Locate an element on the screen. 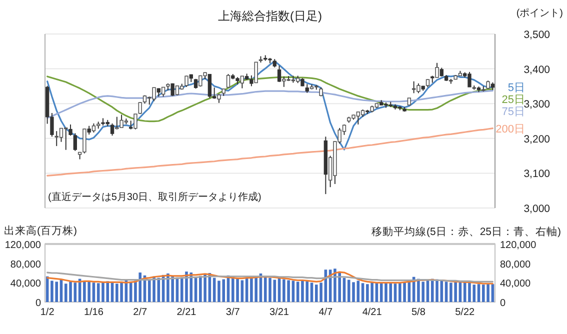 The height and width of the screenshot is (334, 567). y-tick-label: 3,200 is located at coordinates (537, 139).